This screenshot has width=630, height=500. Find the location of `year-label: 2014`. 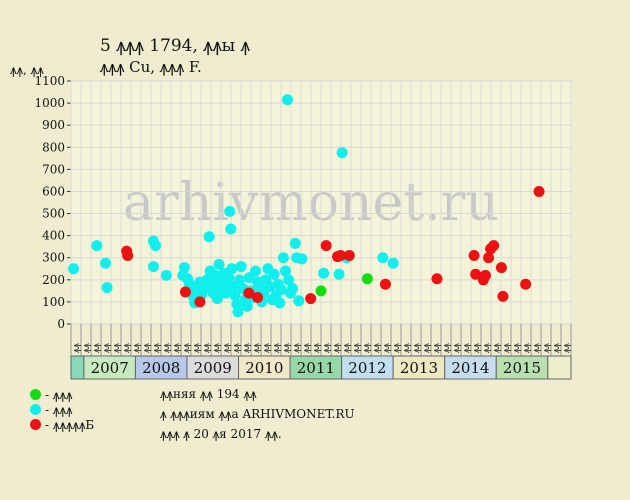

year-label: 2014 is located at coordinates (470, 368).